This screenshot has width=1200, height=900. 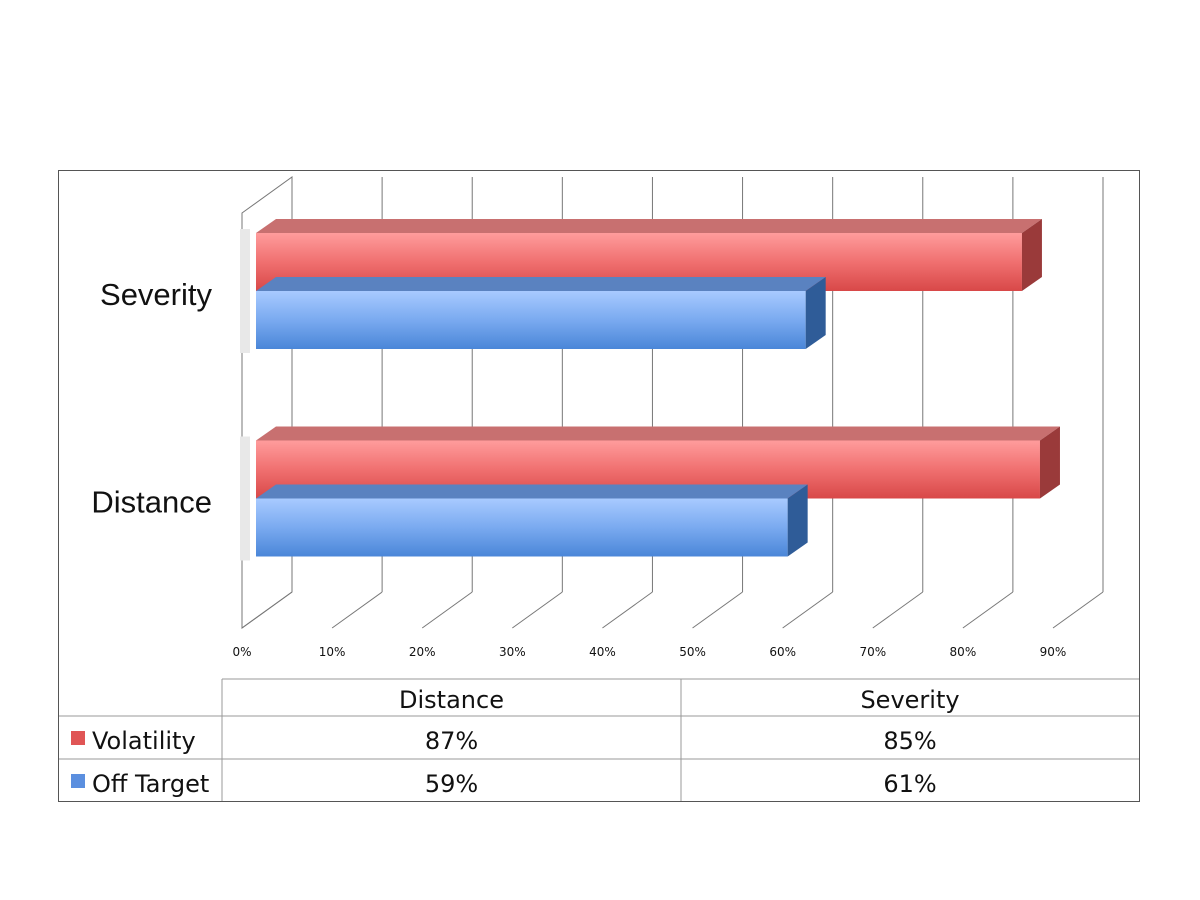 What do you see at coordinates (332, 652) in the screenshot?
I see `x-tick-label: 10%` at bounding box center [332, 652].